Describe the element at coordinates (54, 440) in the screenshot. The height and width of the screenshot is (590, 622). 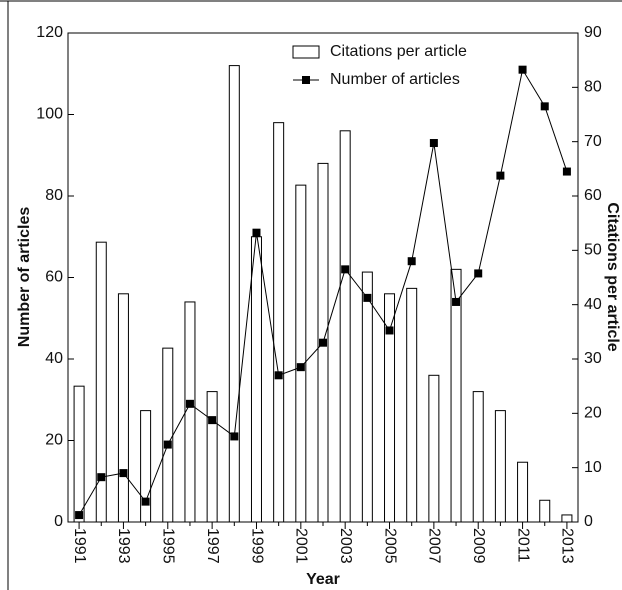
I see `y-tick-label: 20` at that location.